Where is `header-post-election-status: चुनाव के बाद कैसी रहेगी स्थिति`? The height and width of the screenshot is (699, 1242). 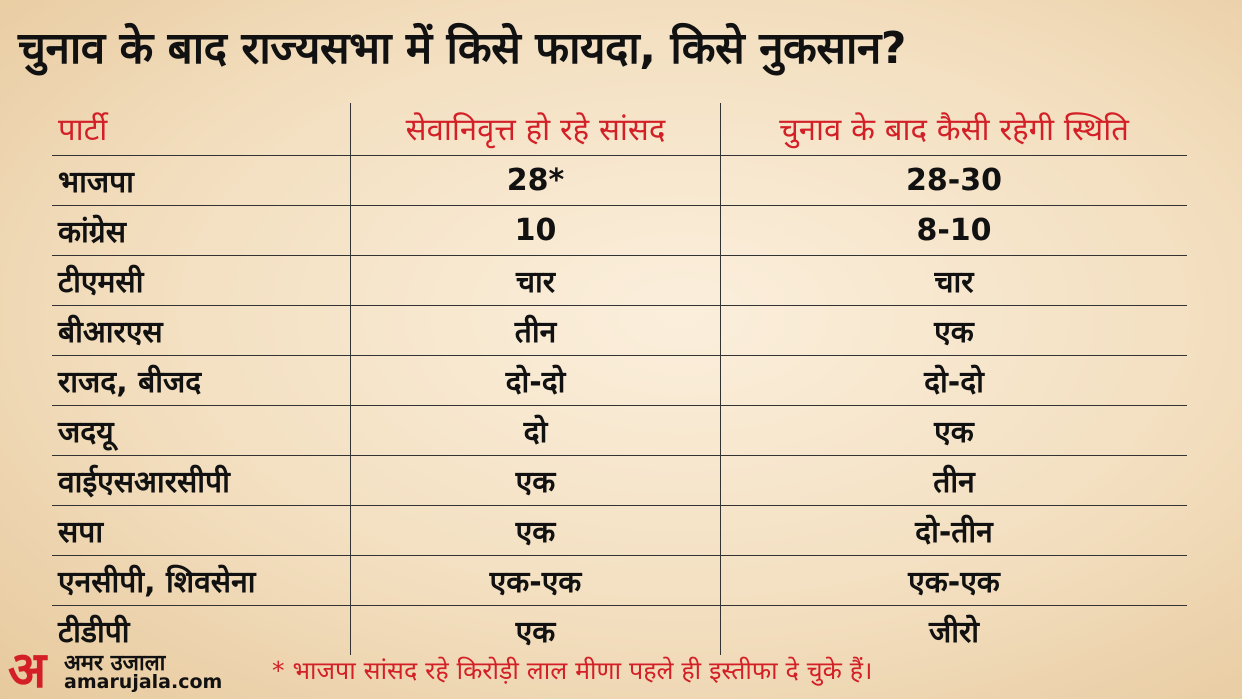 header-post-election-status: चुनाव के बाद कैसी रहेगी स्थिति is located at coordinates (953, 129).